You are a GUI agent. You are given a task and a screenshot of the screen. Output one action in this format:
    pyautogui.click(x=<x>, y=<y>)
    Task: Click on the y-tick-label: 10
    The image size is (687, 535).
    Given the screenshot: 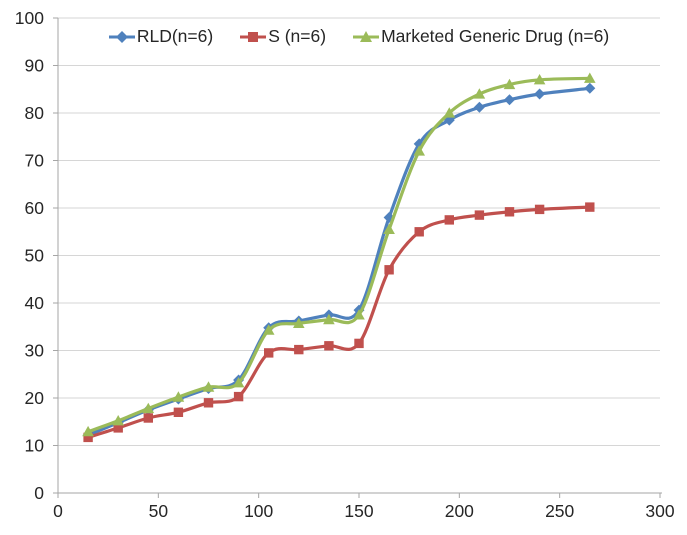 What is the action you would take?
    pyautogui.click(x=35, y=446)
    